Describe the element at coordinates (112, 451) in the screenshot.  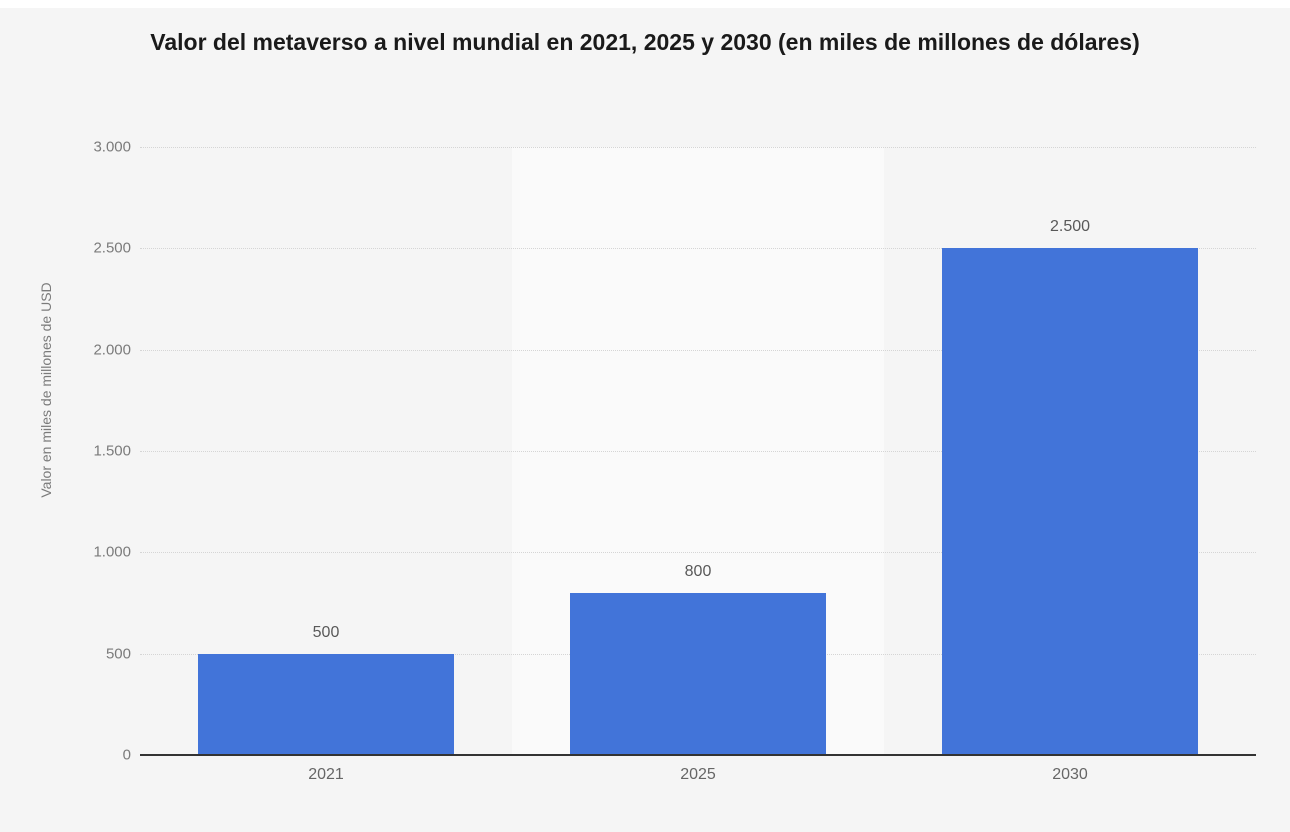
I see `y-tick-label: 1.500` at that location.